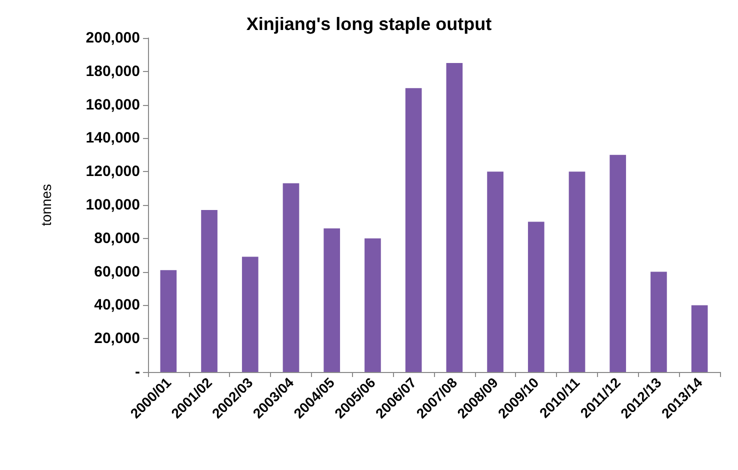 The width and height of the screenshot is (738, 470). What do you see at coordinates (113, 71) in the screenshot?
I see `y-tick-label: 180,000` at bounding box center [113, 71].